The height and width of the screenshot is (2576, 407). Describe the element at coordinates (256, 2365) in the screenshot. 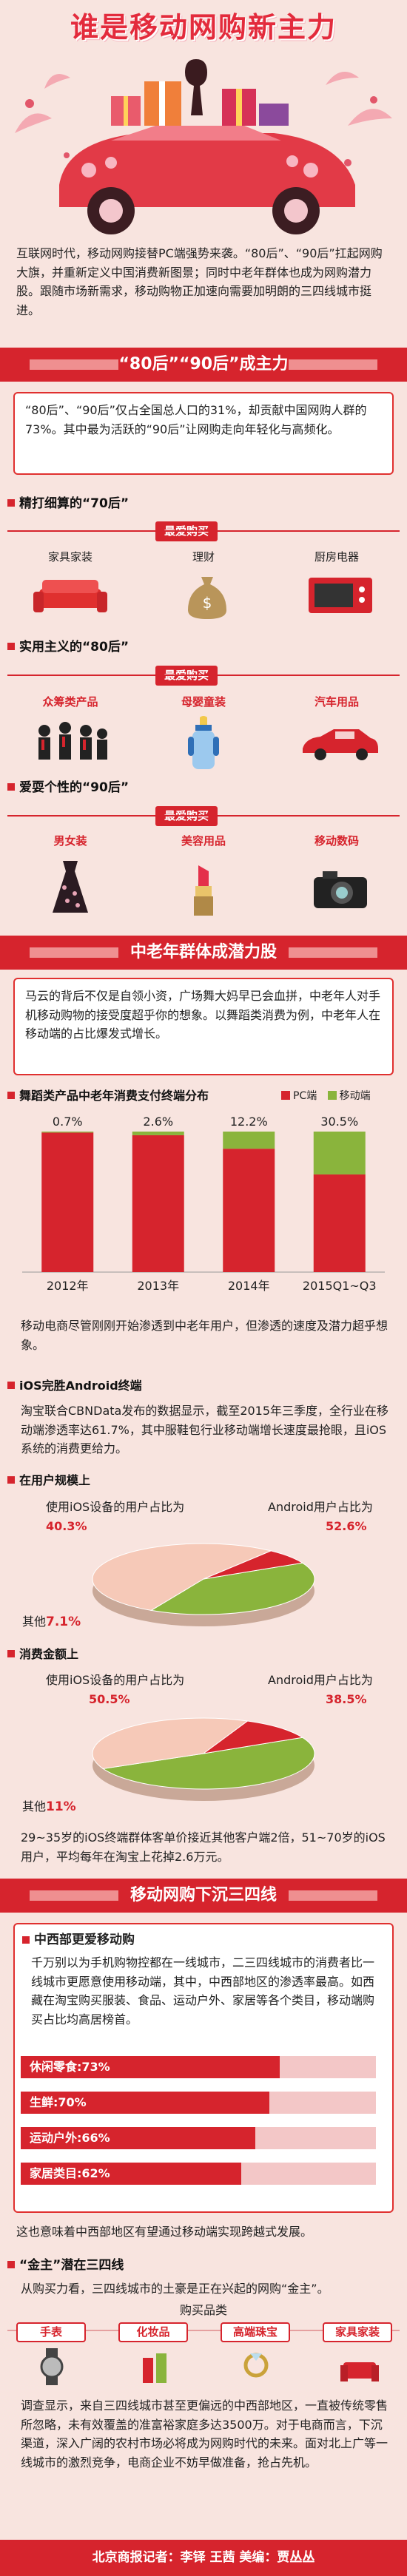

I see `jewelry-icon` at that location.